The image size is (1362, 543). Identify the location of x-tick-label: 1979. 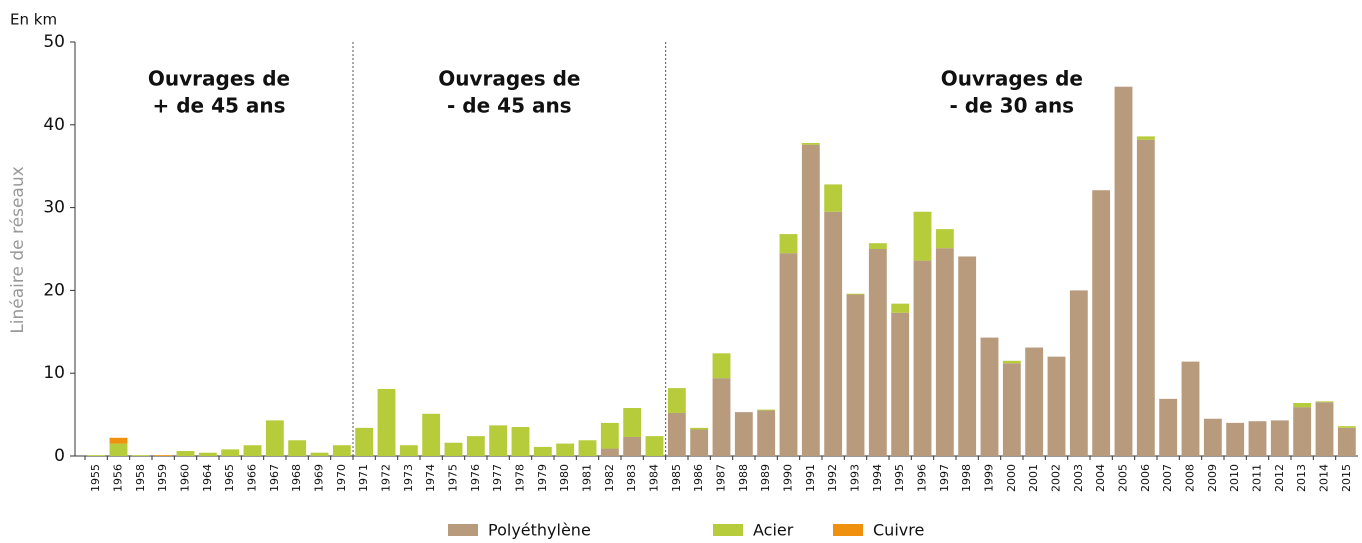
(542, 478).